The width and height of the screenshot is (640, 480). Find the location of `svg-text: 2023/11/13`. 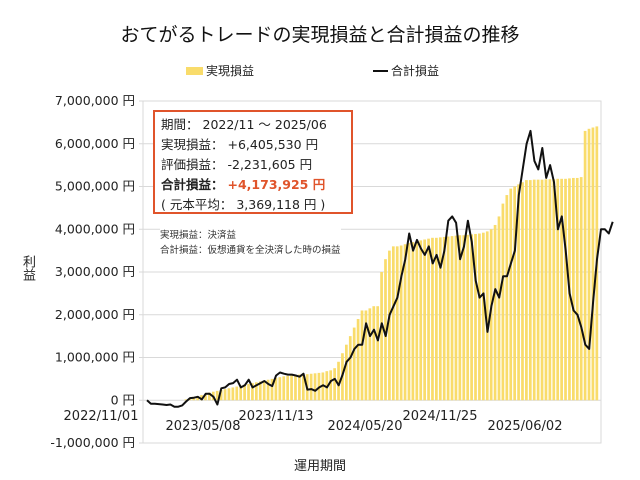

svg-text: 2023/11/13 is located at coordinates (276, 416).